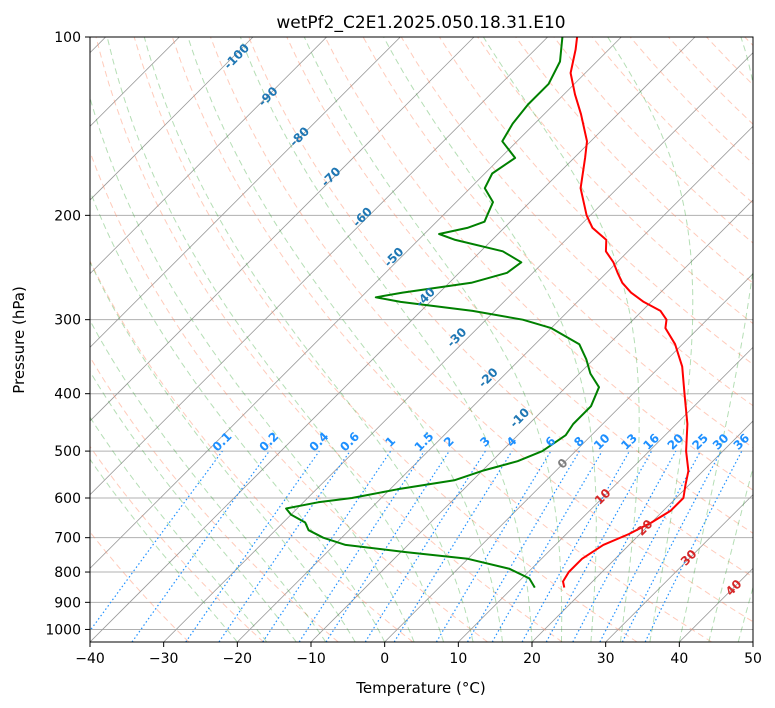 The height and width of the screenshot is (708, 775). Describe the element at coordinates (238, 659) in the screenshot. I see `x-tick-label: −20` at that location.